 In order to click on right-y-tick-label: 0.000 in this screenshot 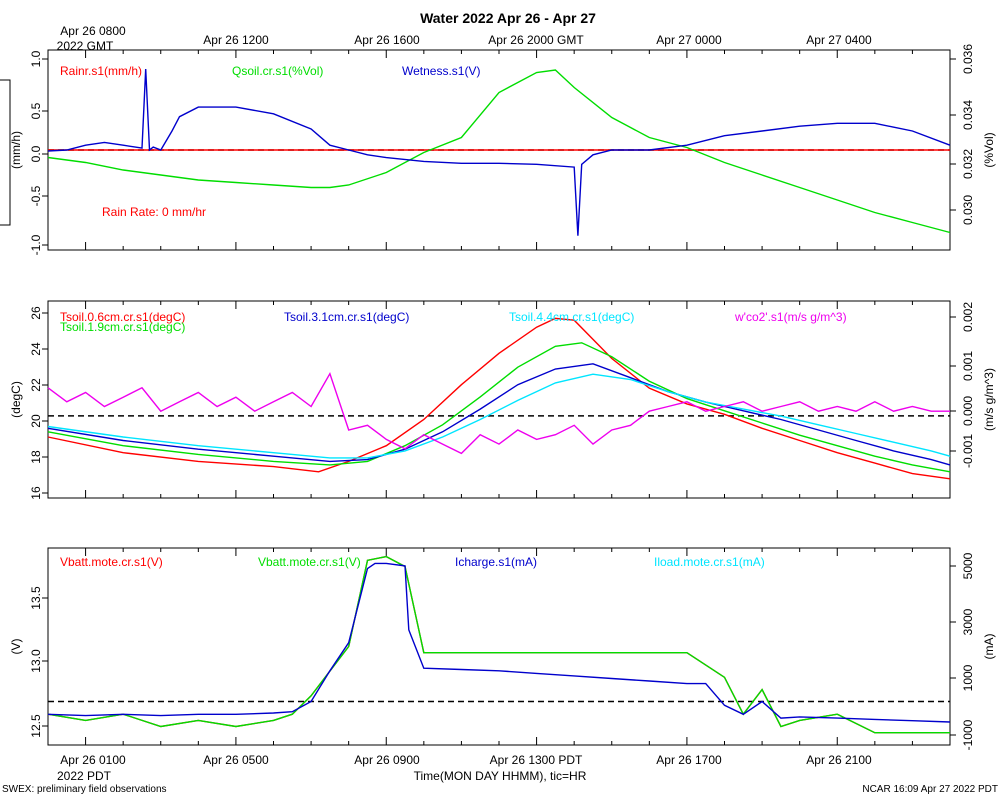, I will do `click(968, 411)`.